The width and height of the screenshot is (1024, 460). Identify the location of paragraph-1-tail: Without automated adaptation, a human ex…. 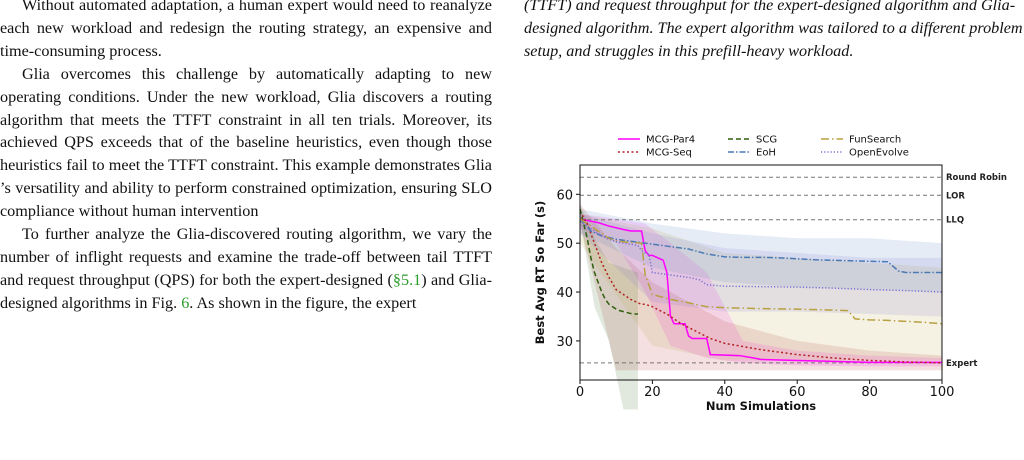
(246, 30).